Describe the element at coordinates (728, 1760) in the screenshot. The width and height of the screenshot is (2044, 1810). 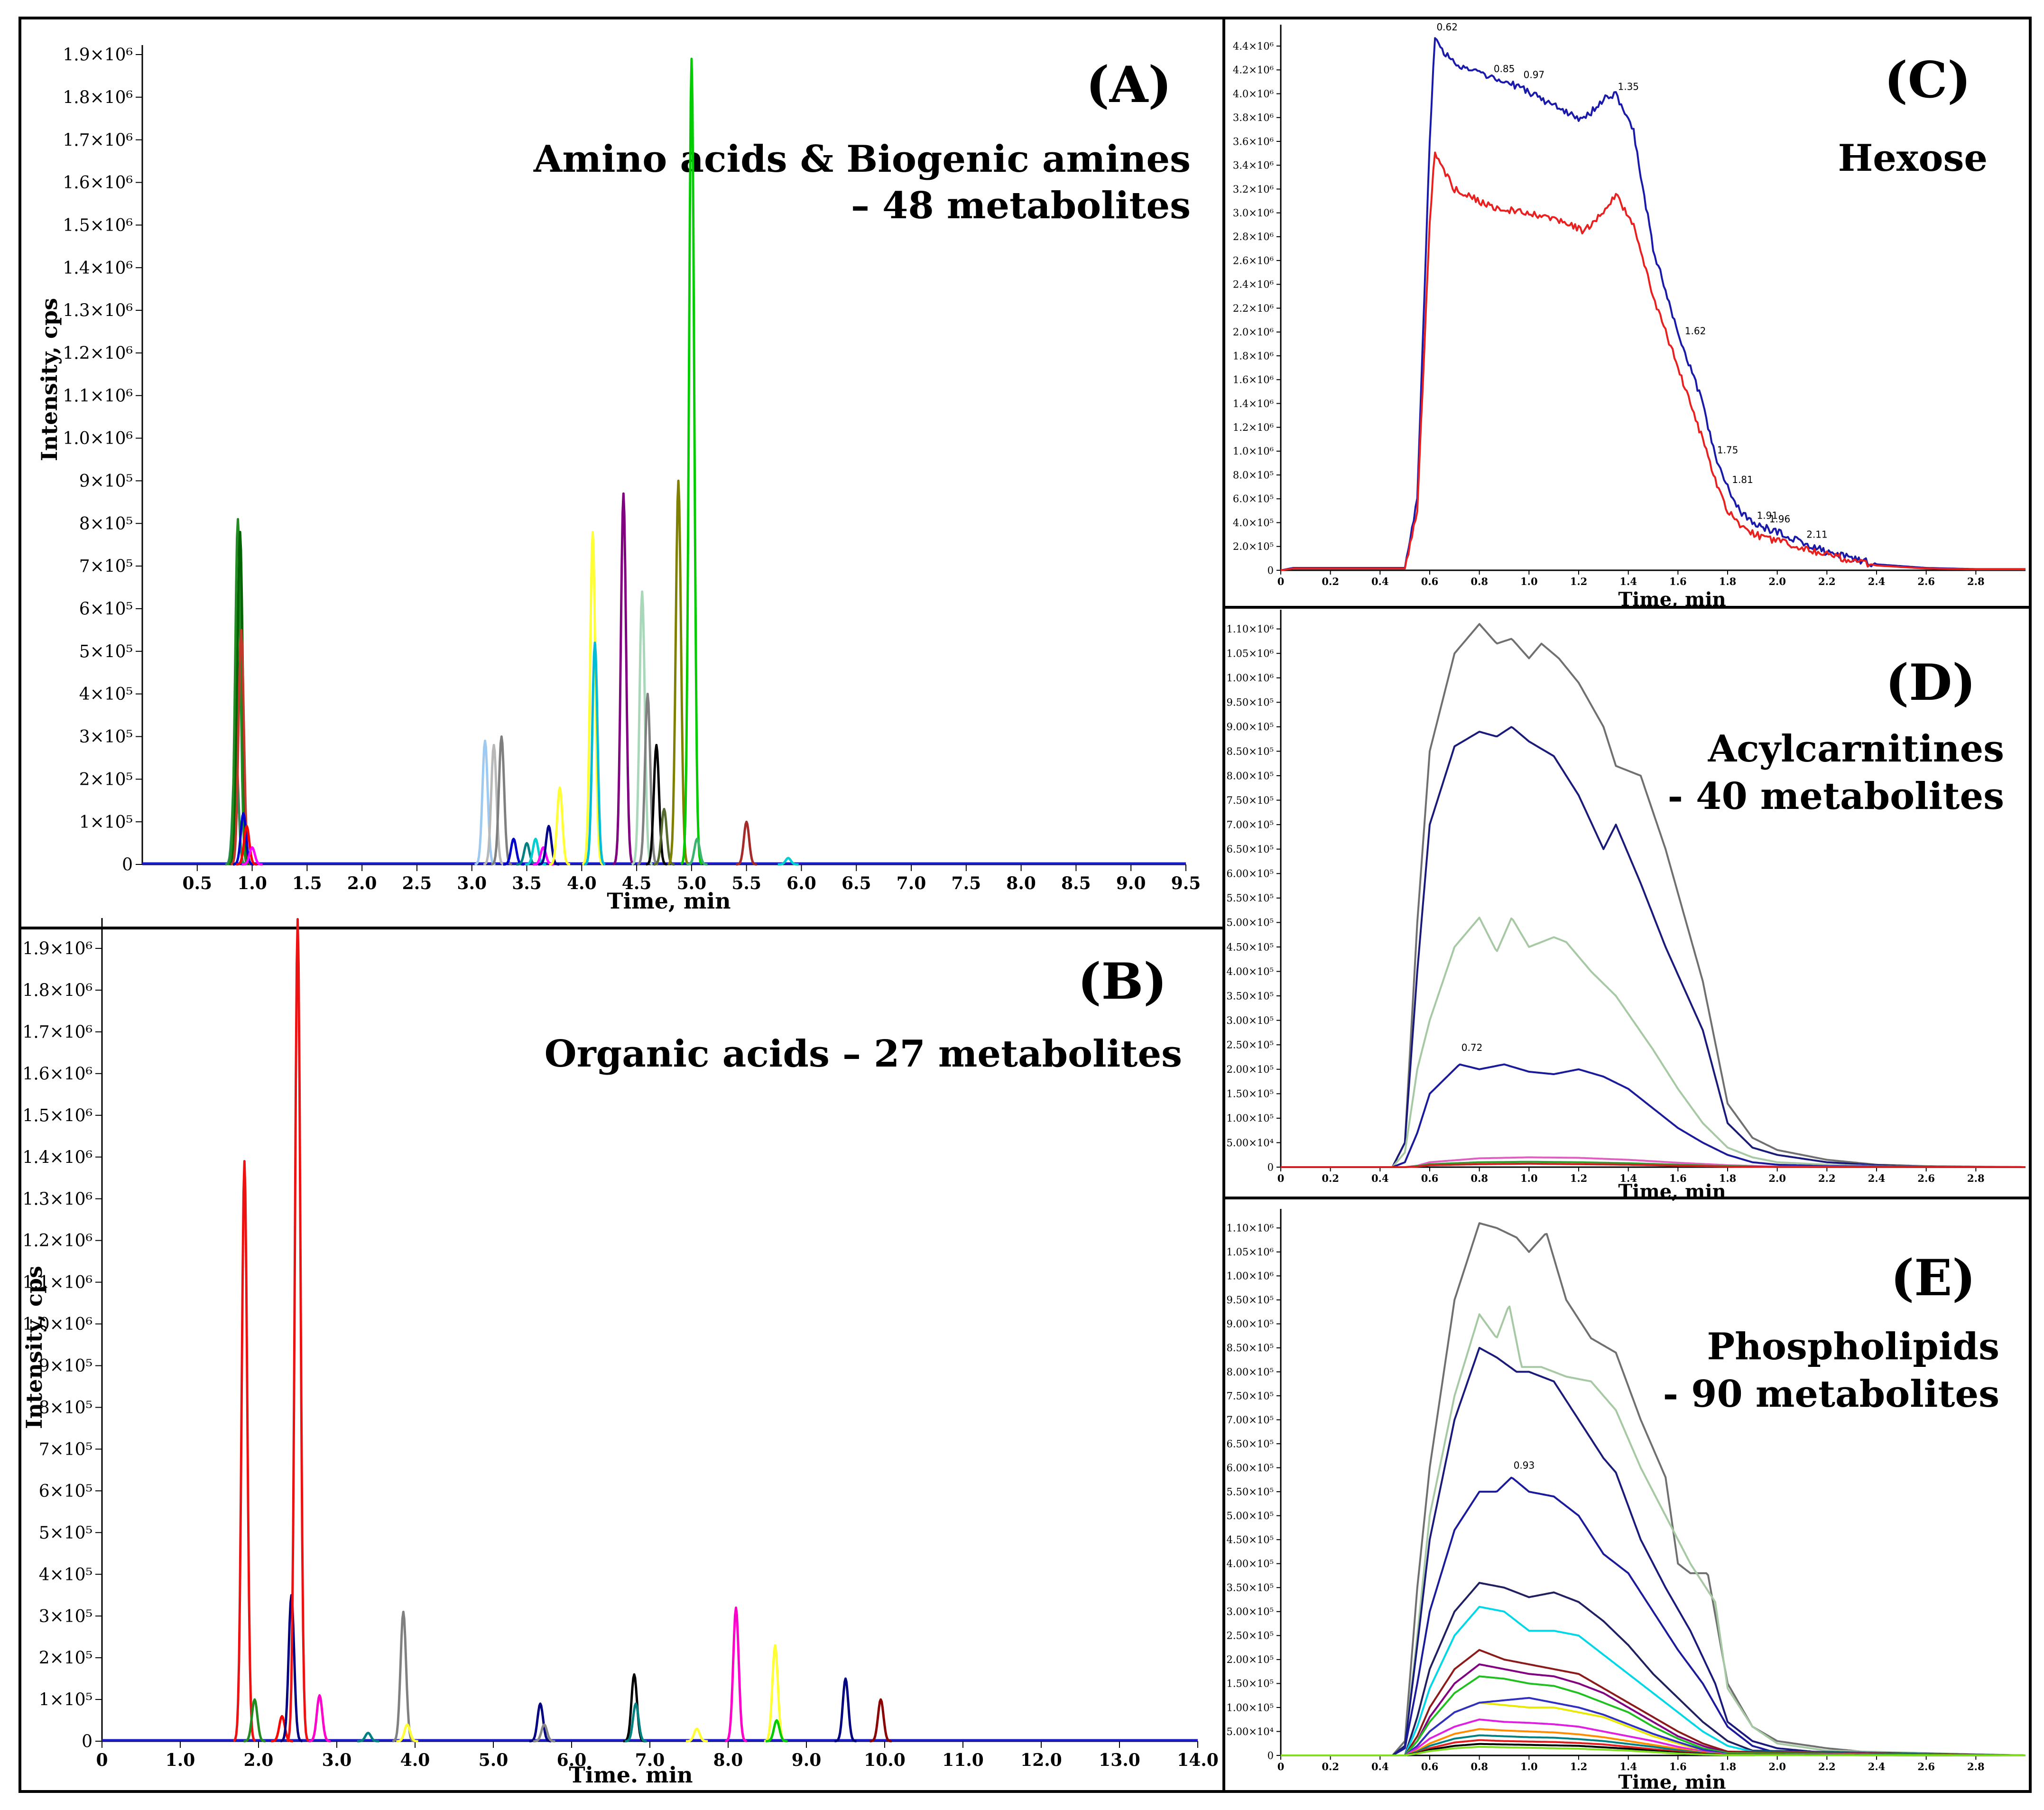
I see `x-tick-label: 8.0` at that location.